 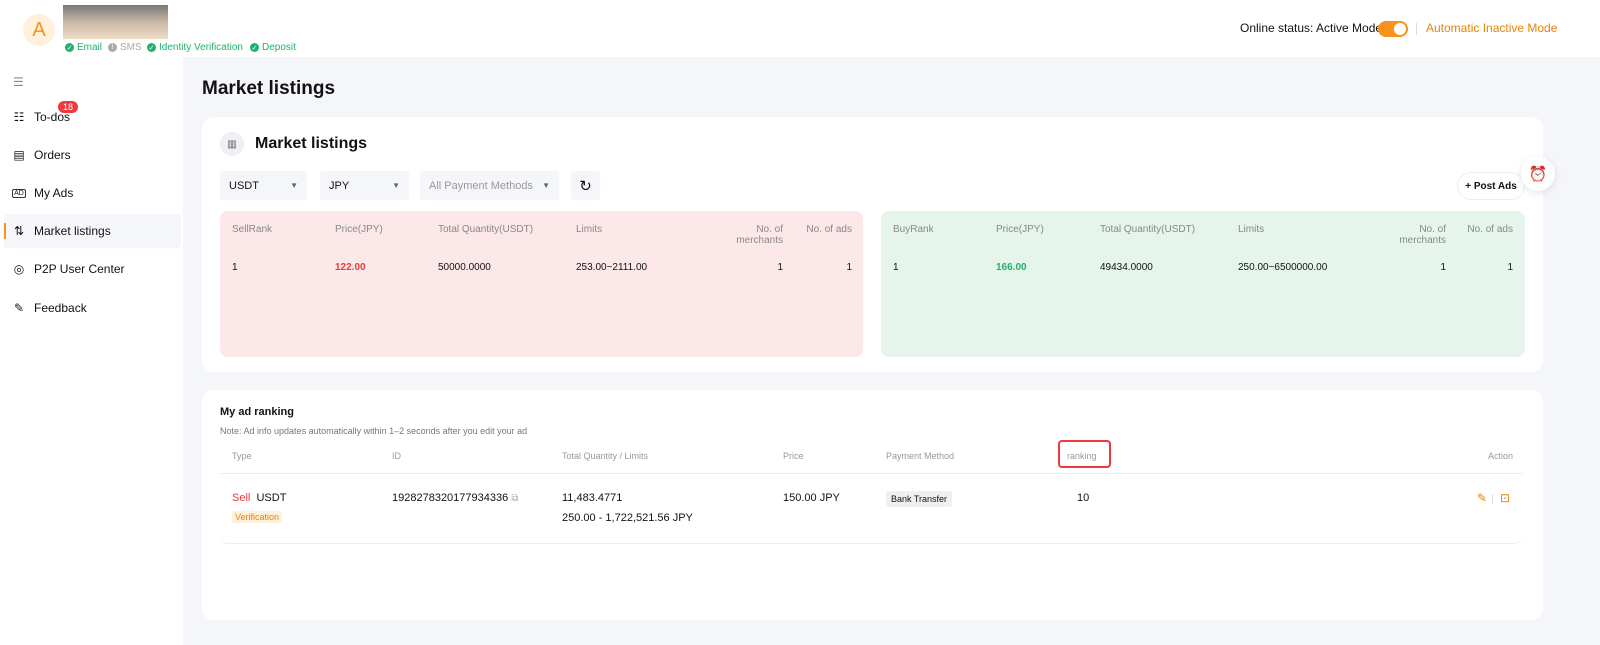 I want to click on highlight-box, so click(x=1084, y=454).